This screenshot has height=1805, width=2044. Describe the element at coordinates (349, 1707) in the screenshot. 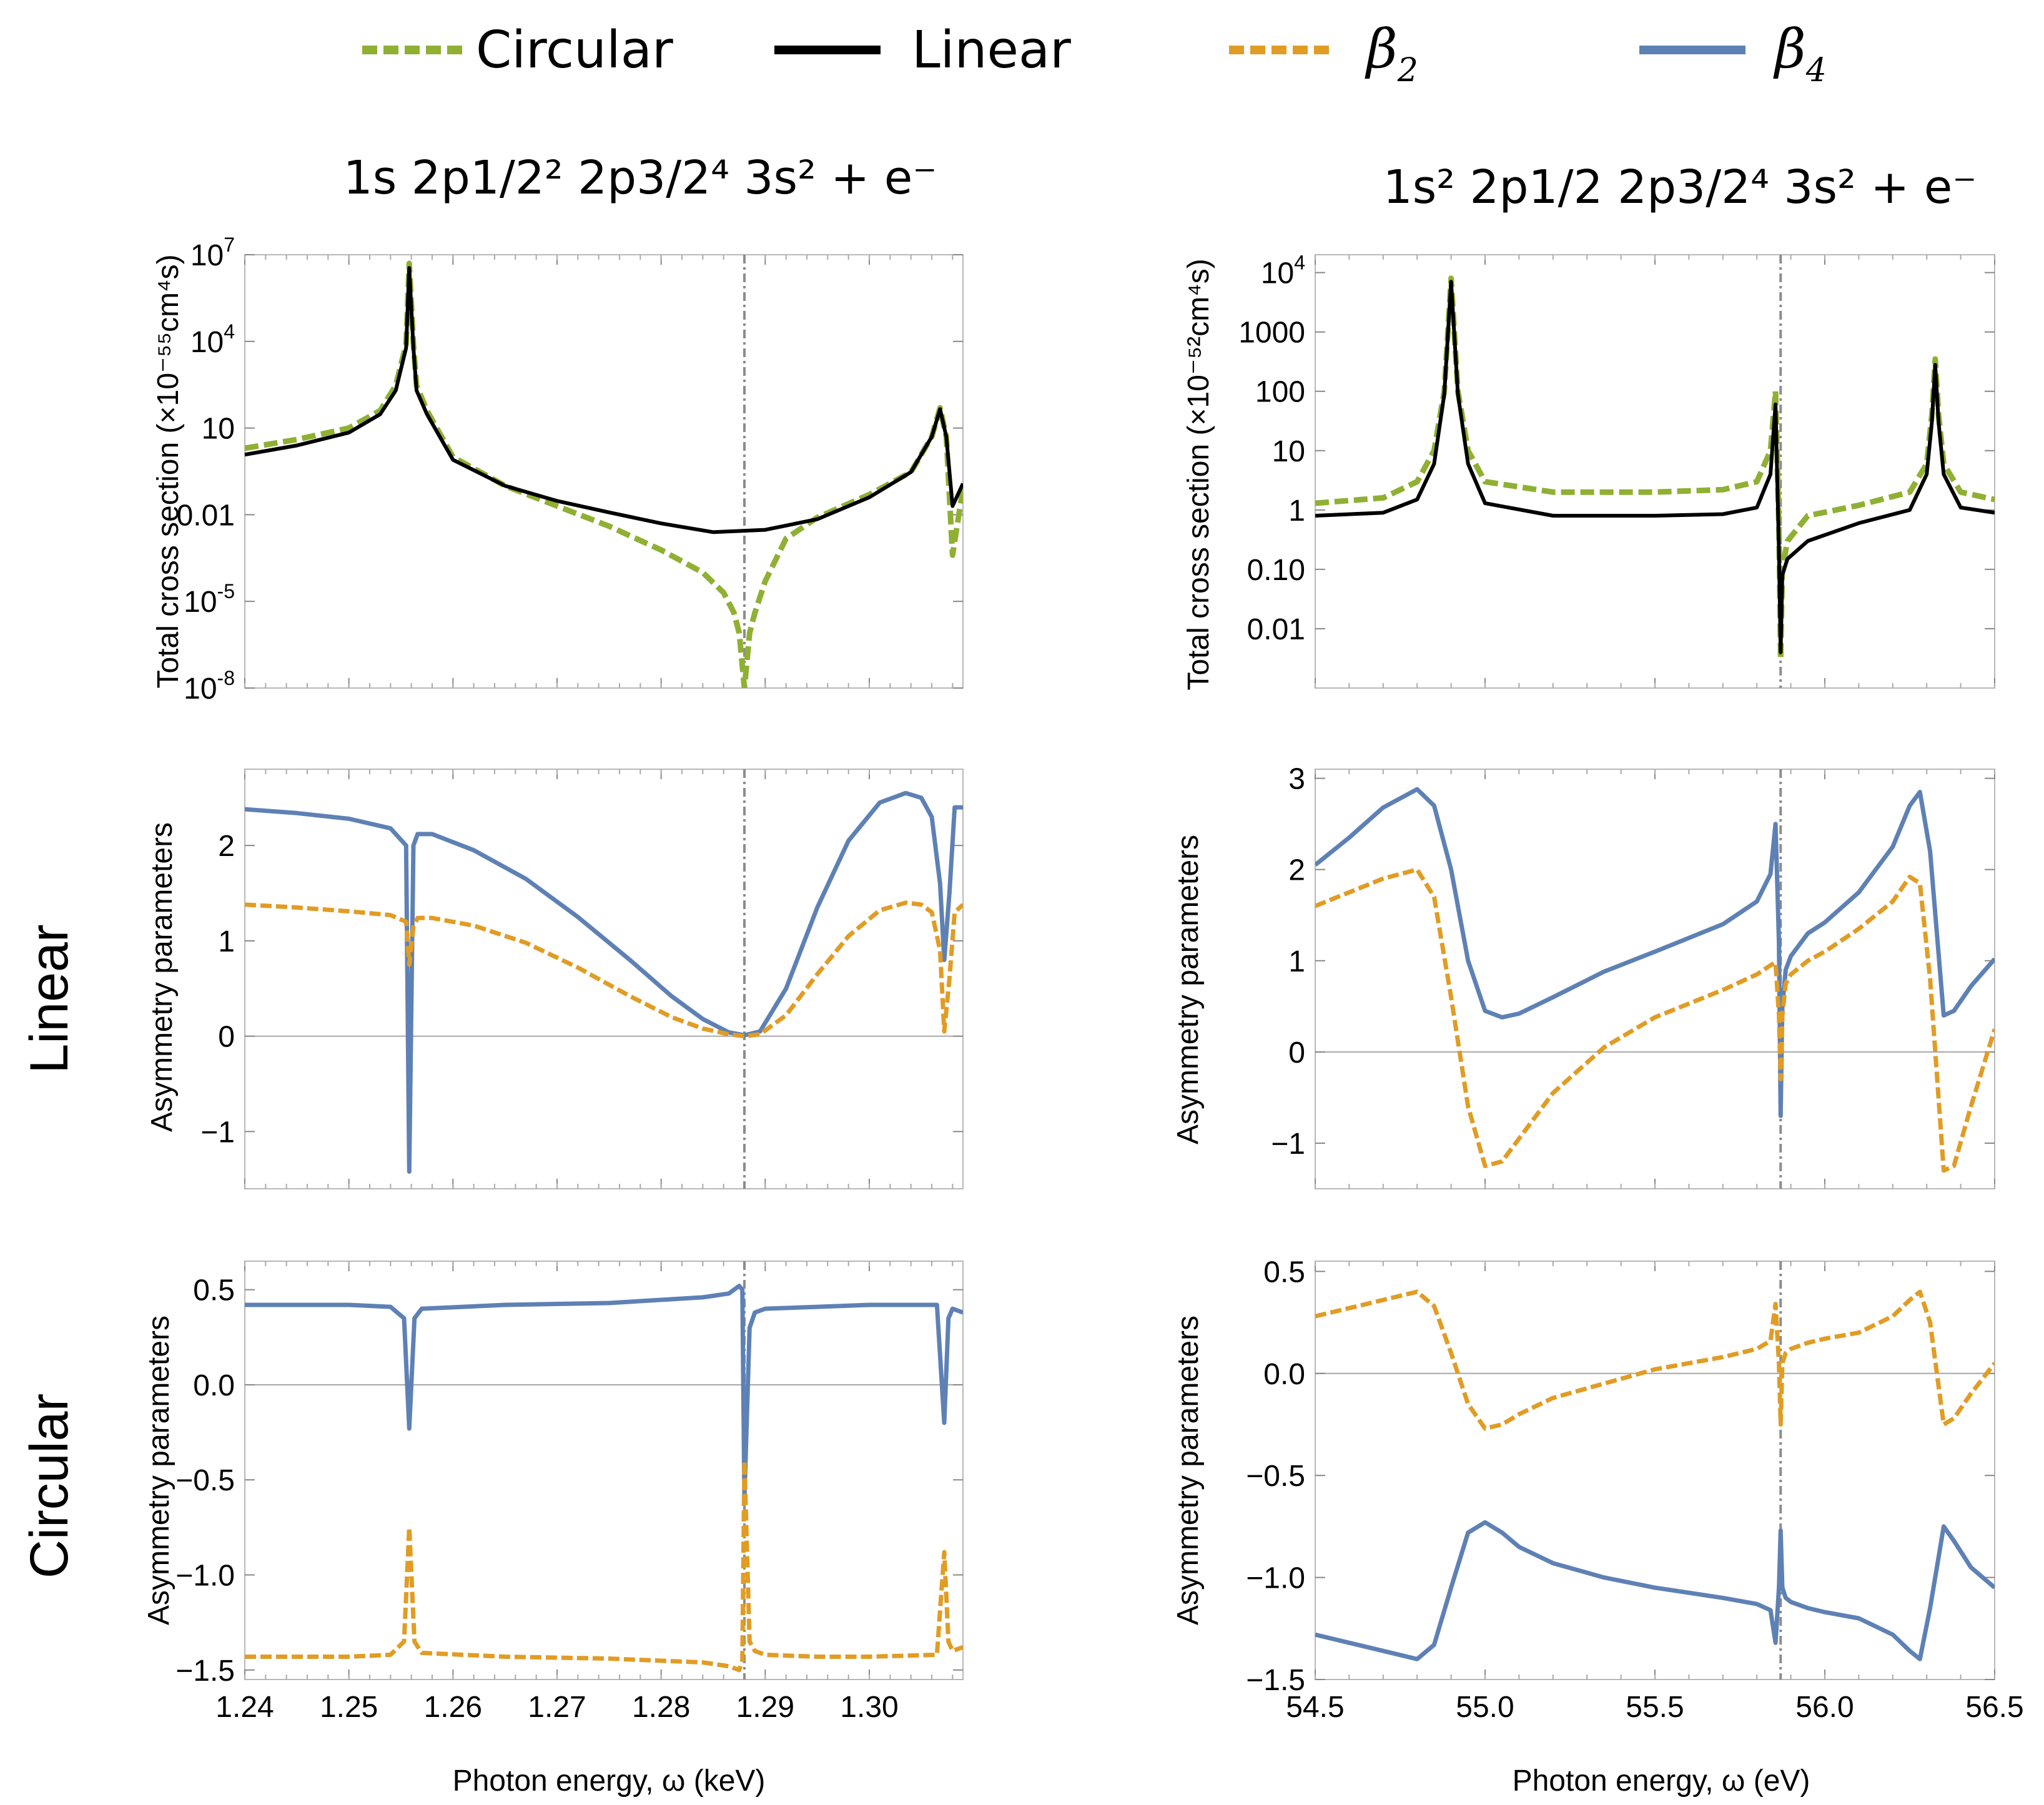

I see `x-tick-label: 1.25` at that location.